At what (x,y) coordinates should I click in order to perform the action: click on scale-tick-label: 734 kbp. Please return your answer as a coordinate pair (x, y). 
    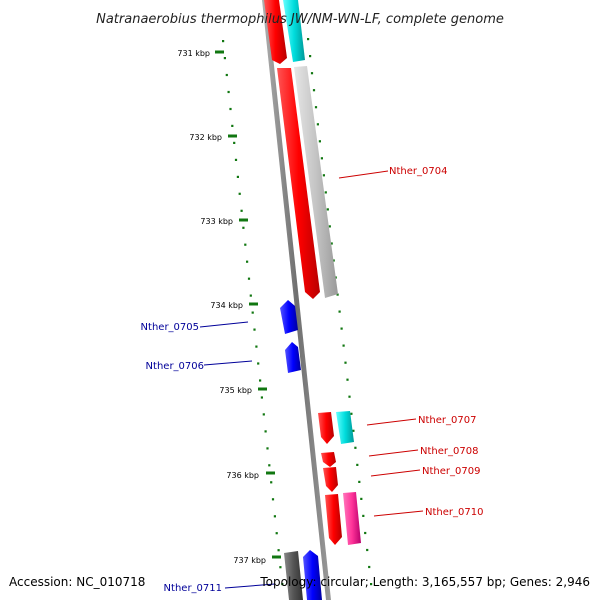
    Looking at the image, I should click on (226, 305).